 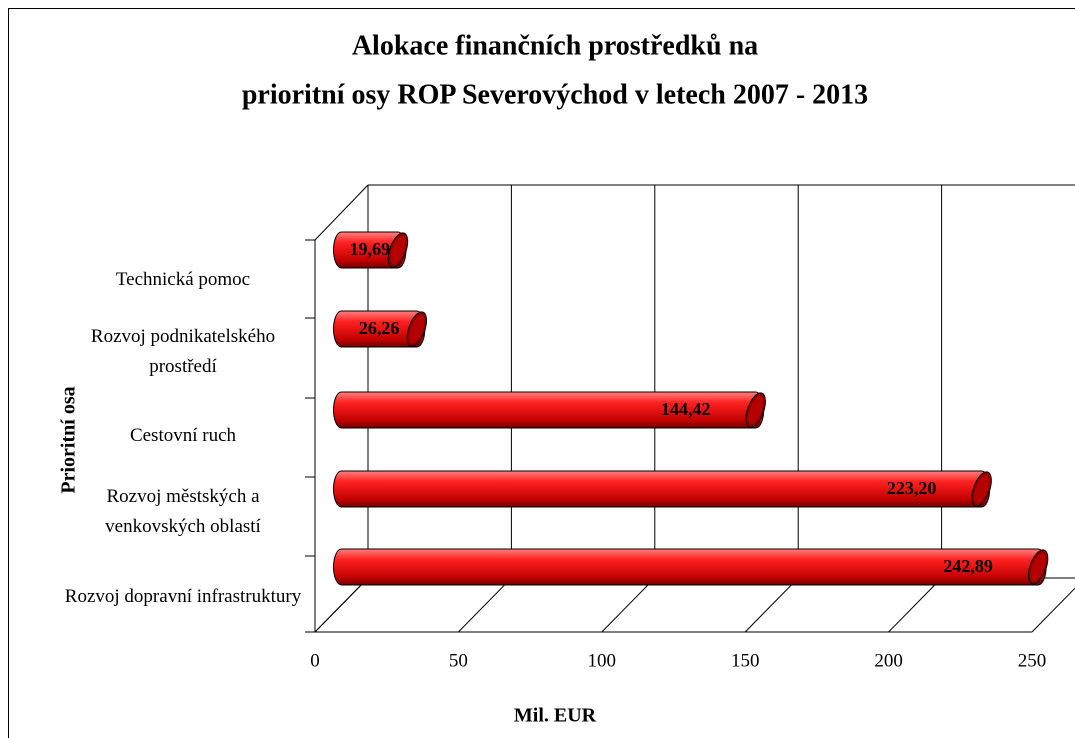 What do you see at coordinates (912, 488) in the screenshot?
I see `value-label: 223,20` at bounding box center [912, 488].